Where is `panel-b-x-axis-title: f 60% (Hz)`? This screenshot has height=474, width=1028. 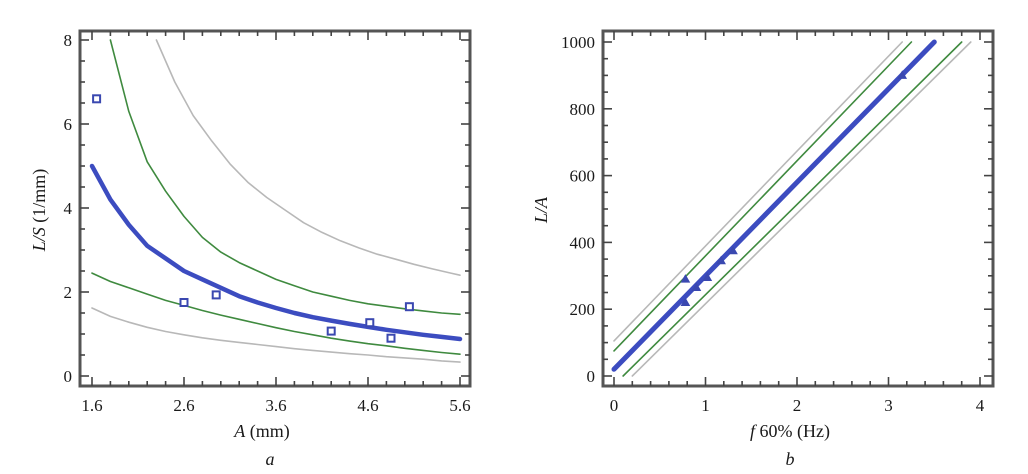
panel-b-x-axis-title: f 60% (Hz) is located at coordinates (790, 431).